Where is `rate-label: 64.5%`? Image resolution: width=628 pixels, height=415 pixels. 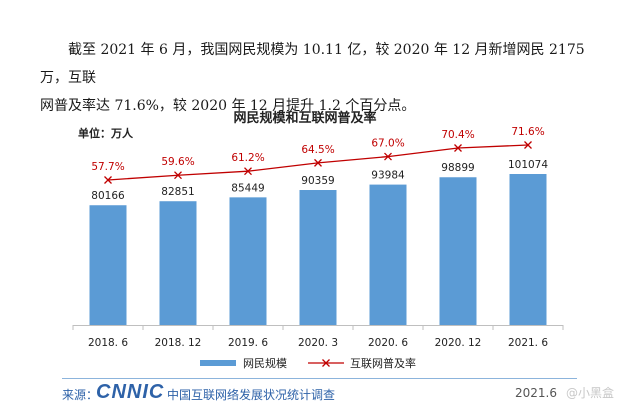 rate-label: 64.5% is located at coordinates (317, 150).